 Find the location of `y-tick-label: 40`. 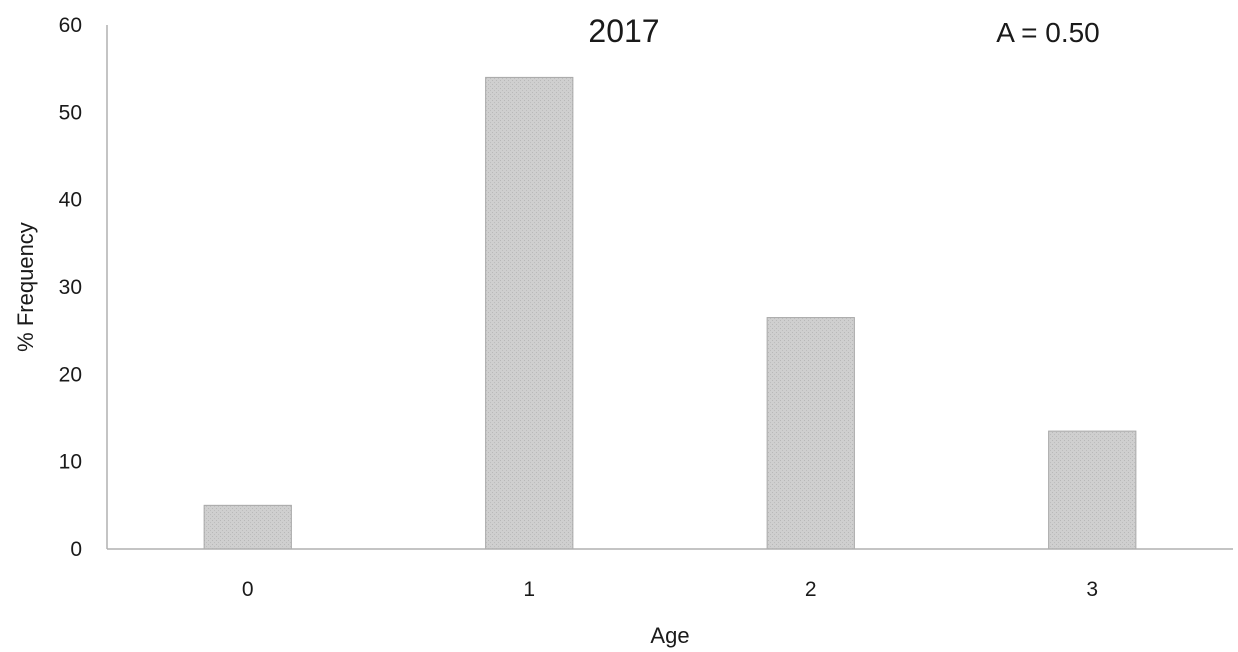

y-tick-label: 40 is located at coordinates (70, 200).